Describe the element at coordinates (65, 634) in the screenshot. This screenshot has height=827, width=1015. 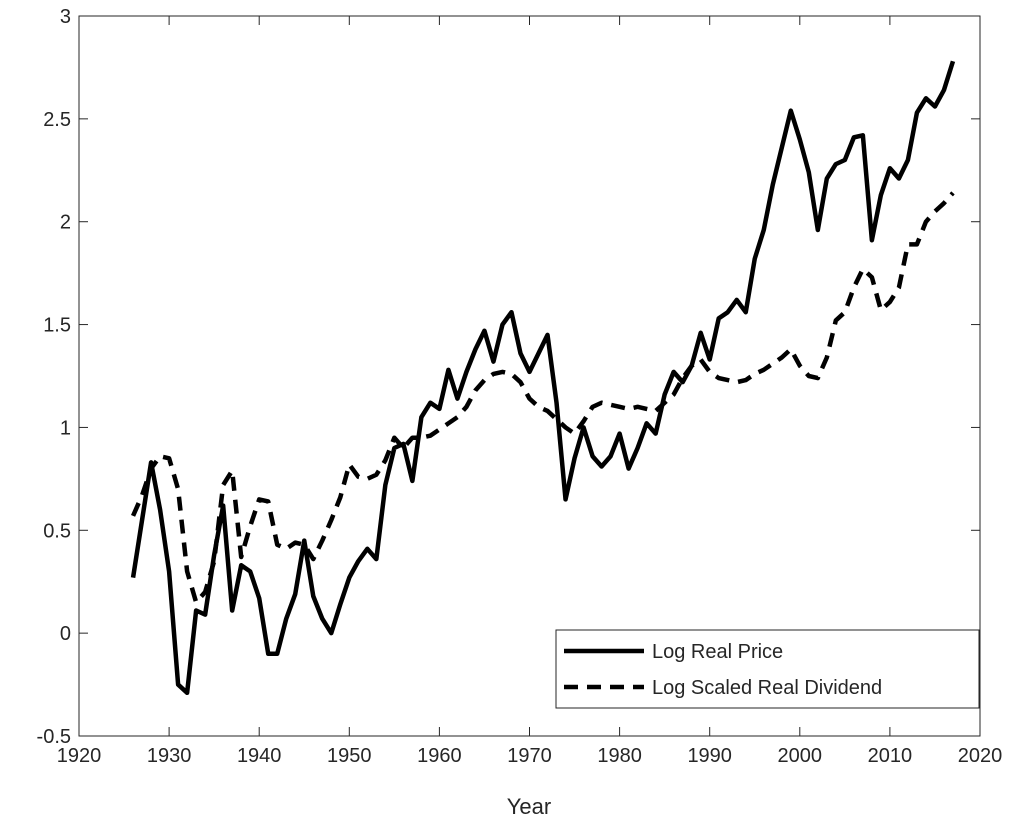
I see `y-tick-label: 0` at that location.